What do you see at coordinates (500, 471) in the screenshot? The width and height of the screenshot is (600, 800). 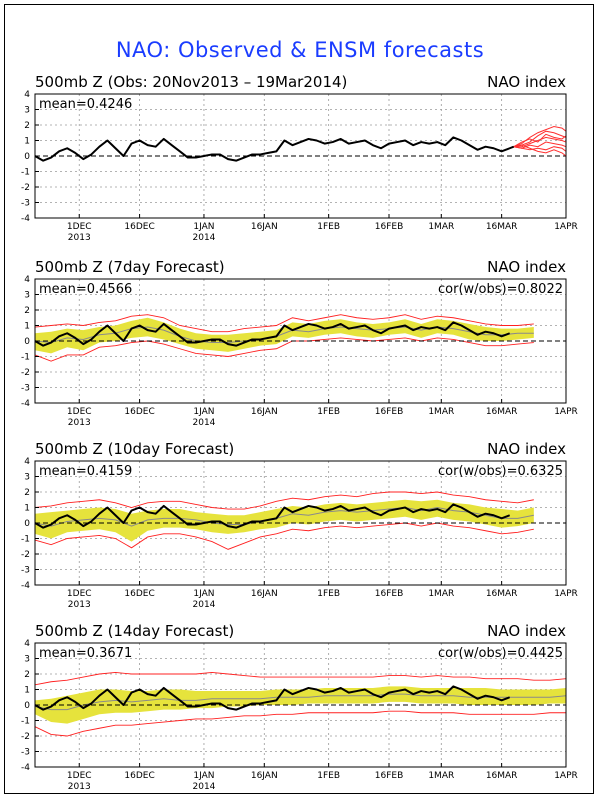 I see `correlation-stat: cor(w/obs)=0.6325` at bounding box center [500, 471].